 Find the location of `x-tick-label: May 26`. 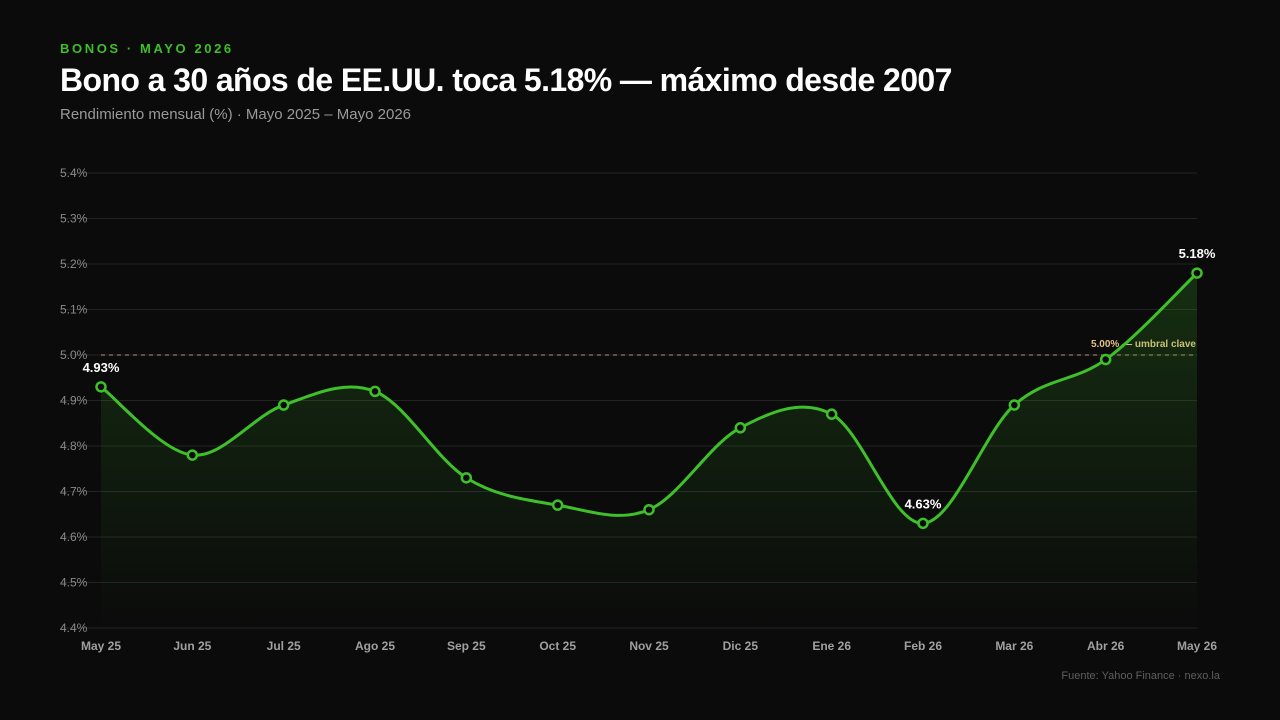

x-tick-label: May 26 is located at coordinates (1197, 646).